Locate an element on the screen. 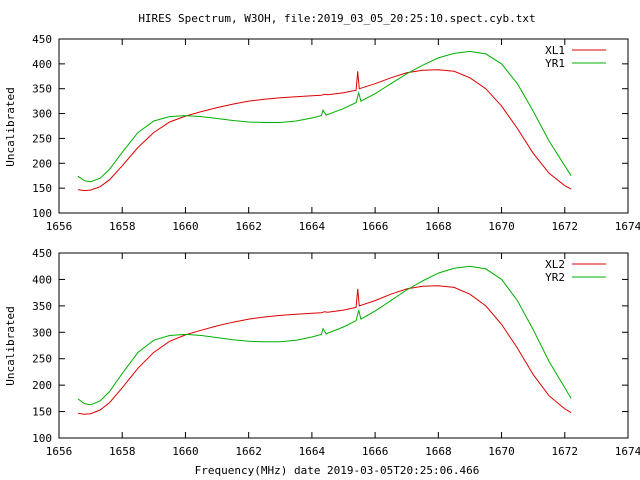 The width and height of the screenshot is (640, 480). legend-label-xl1: XL1 is located at coordinates (555, 50).